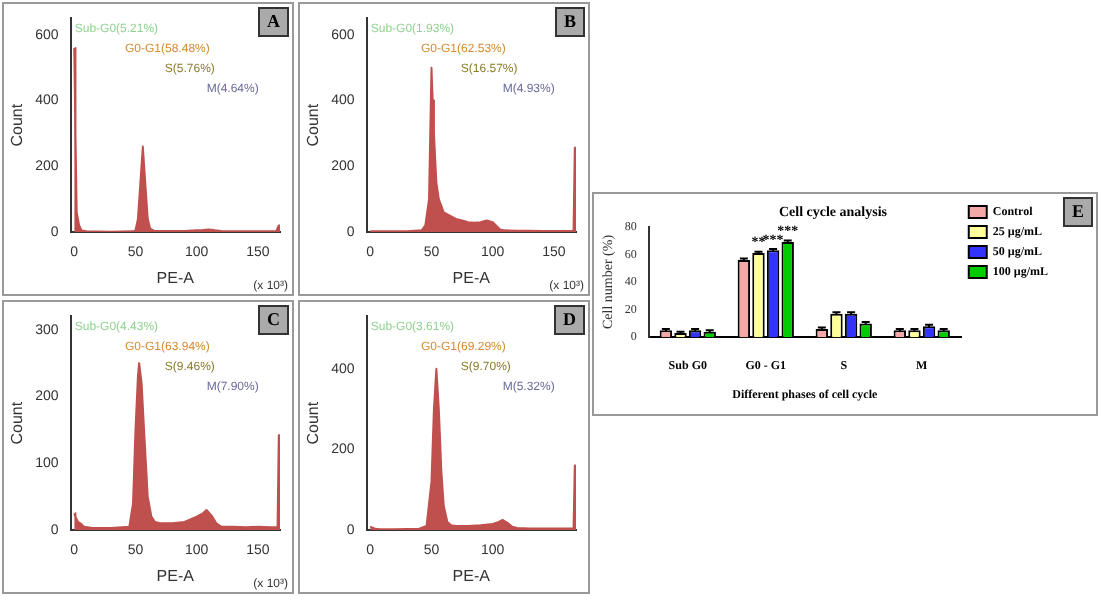  Describe the element at coordinates (570, 20) in the screenshot. I see `annotation: B` at that location.